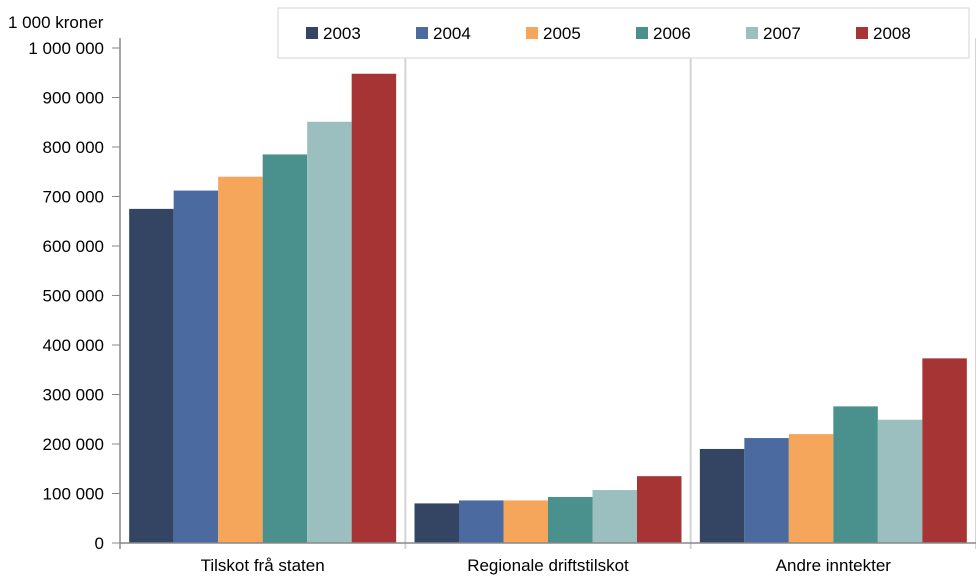 The image size is (976, 576). What do you see at coordinates (672, 33) in the screenshot?
I see `legend-label: 2006` at bounding box center [672, 33].